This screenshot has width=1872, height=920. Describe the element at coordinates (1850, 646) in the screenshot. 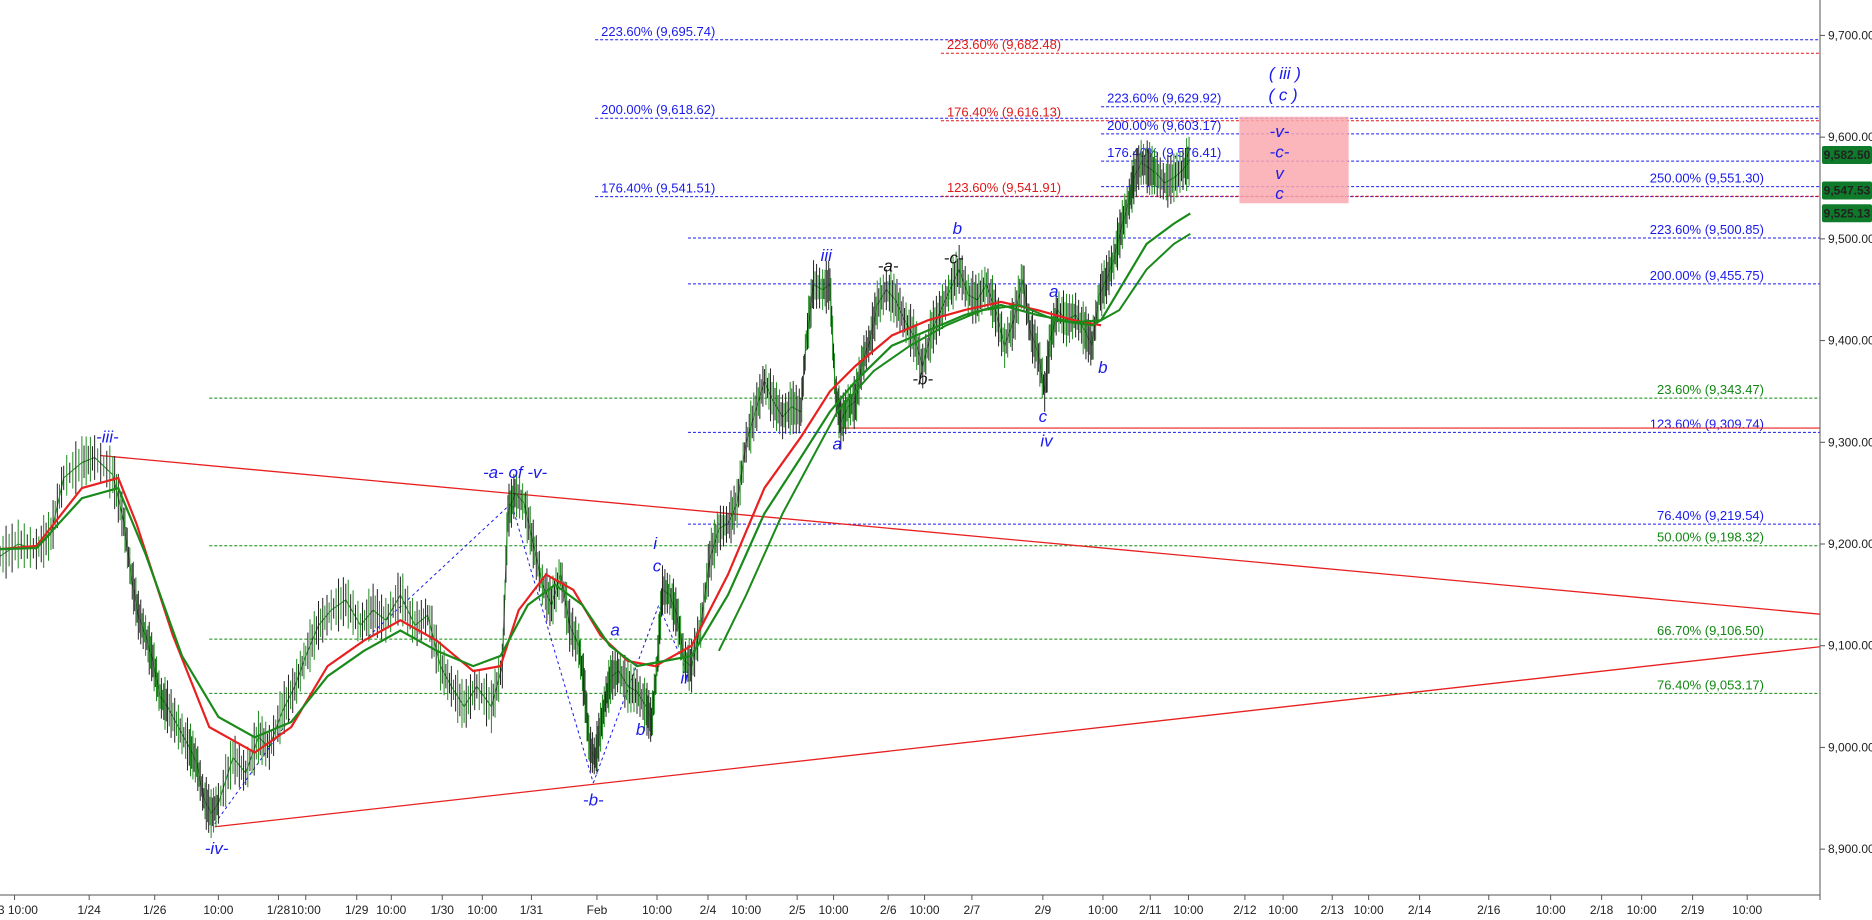

I see `y-tick-label: 9,100.00` at that location.